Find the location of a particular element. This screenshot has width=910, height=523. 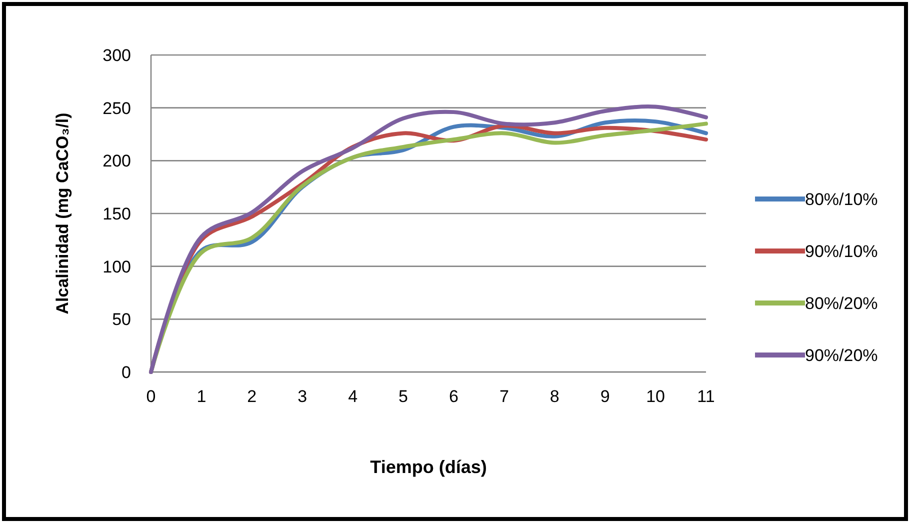

x-tick-label: 11 is located at coordinates (706, 396).